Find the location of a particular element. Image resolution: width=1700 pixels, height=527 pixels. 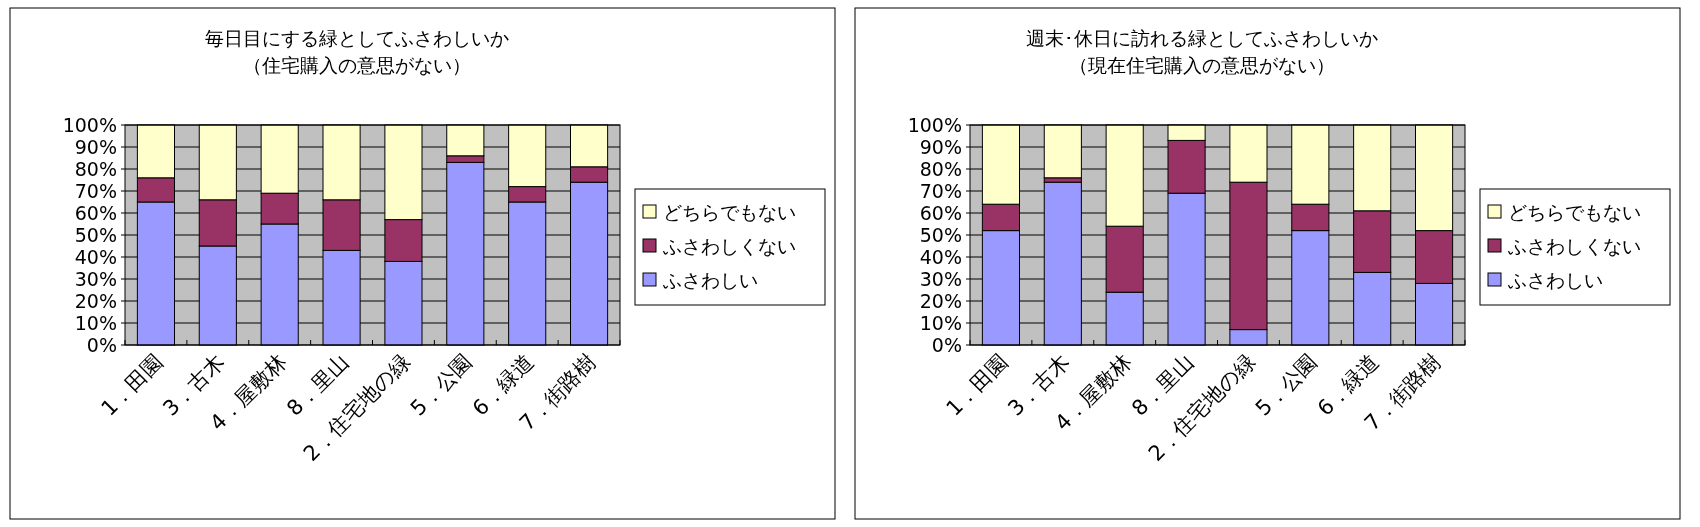

chart-subtitle: （現在住宅購入の意思がない） is located at coordinates (1201, 65).